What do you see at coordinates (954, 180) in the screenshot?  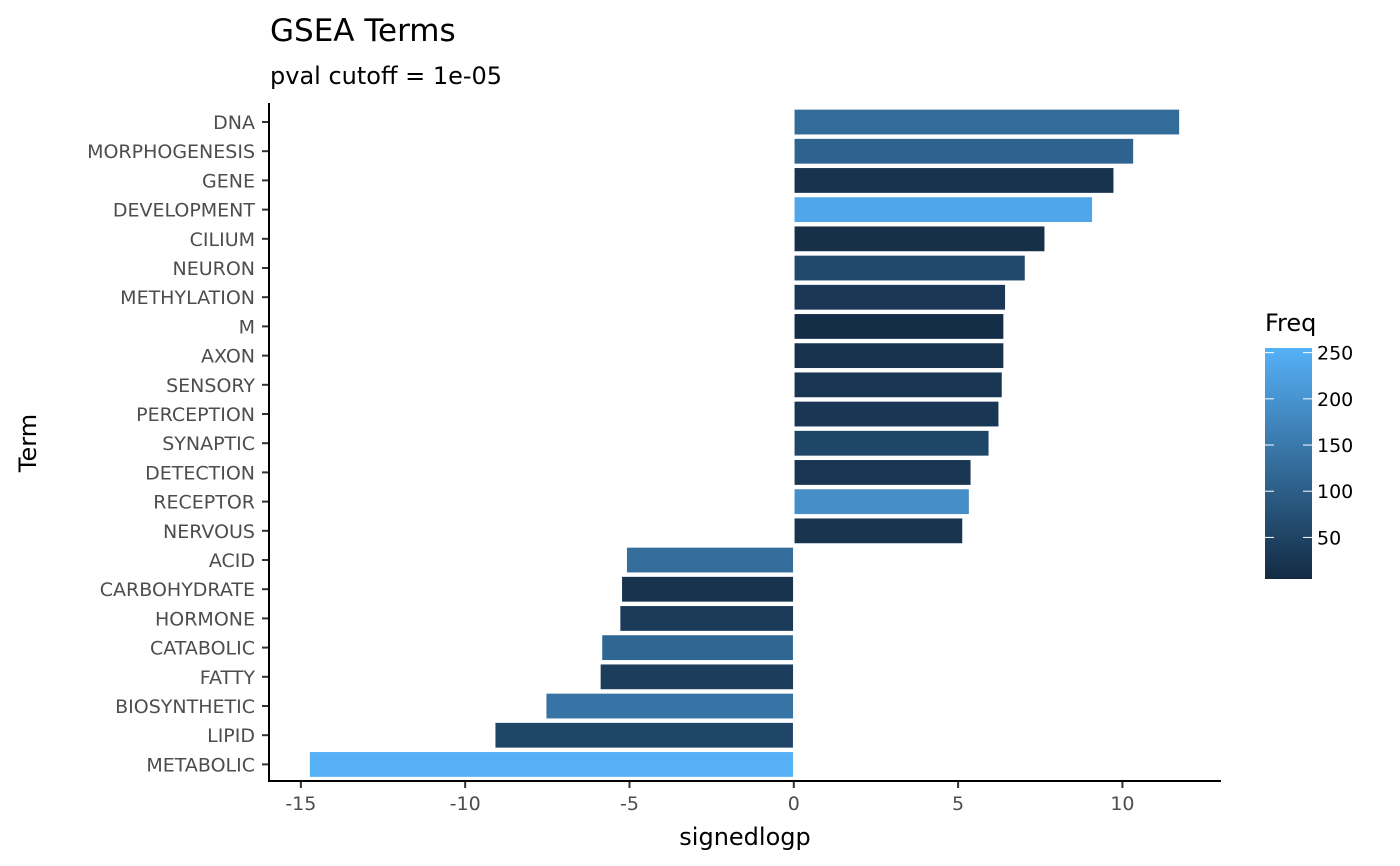 I see `bar-gene` at bounding box center [954, 180].